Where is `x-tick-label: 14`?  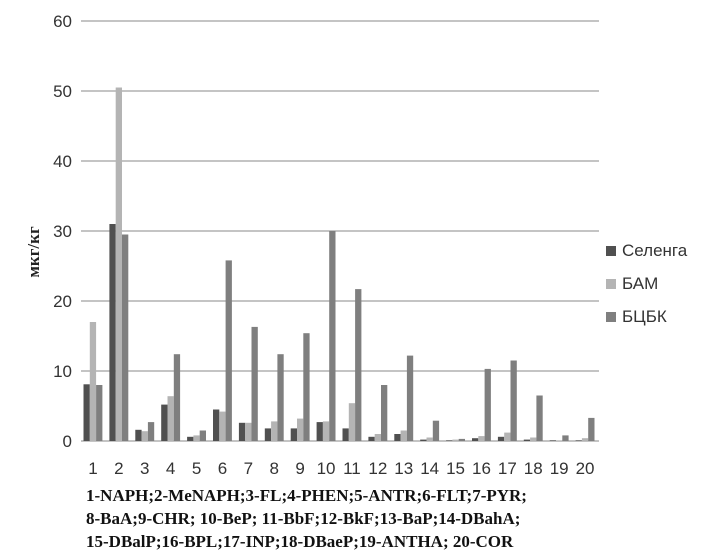
x-tick-label: 14 is located at coordinates (429, 468).